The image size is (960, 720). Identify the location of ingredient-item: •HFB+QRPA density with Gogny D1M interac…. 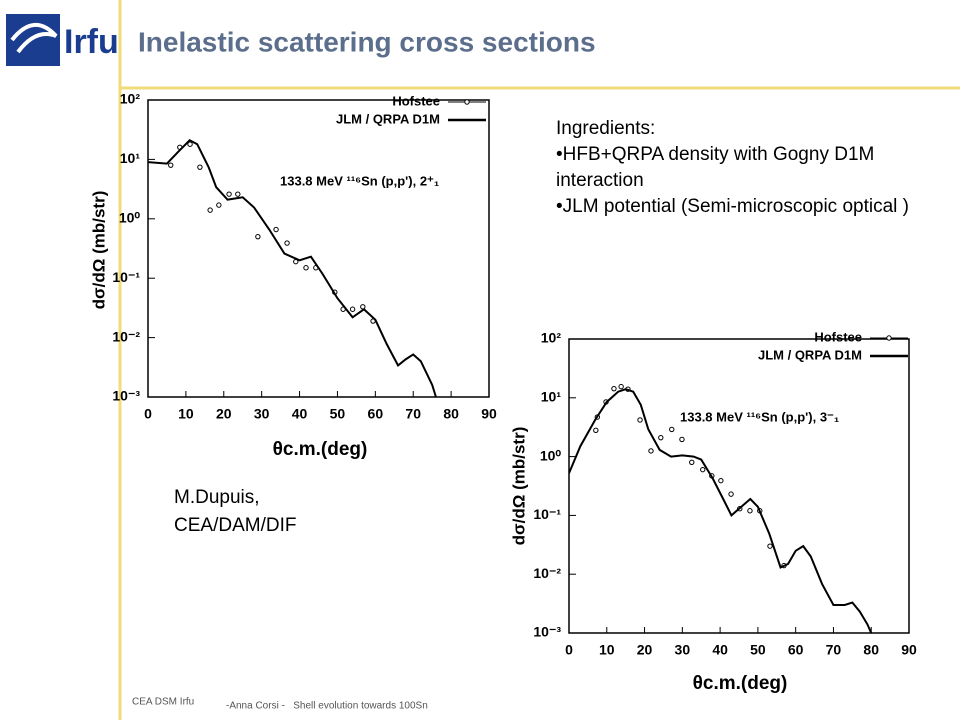
(715, 167).